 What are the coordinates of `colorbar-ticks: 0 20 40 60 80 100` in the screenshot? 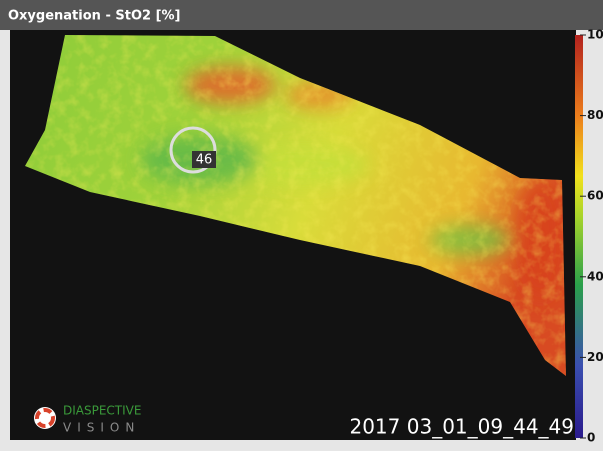 It's located at (591, 236).